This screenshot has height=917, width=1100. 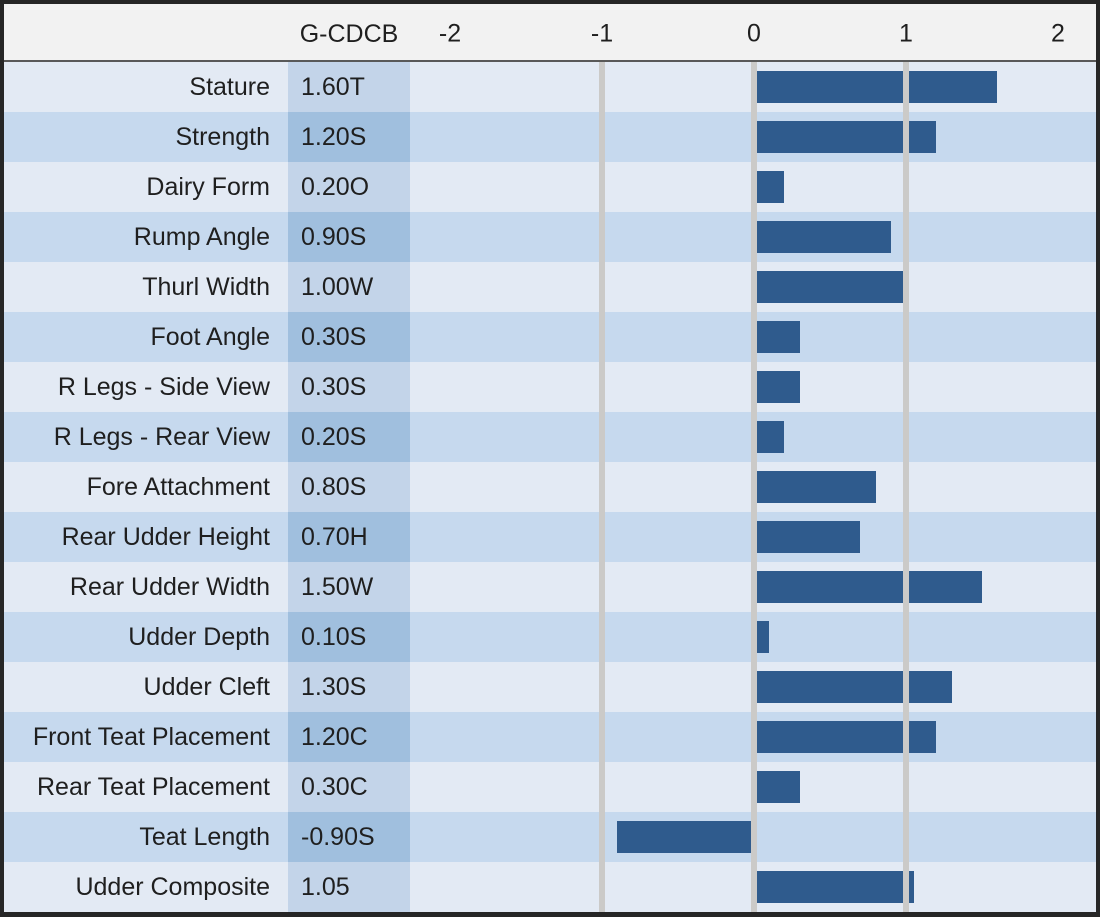 What do you see at coordinates (146, 32) in the screenshot?
I see `header-trait-spacer` at bounding box center [146, 32].